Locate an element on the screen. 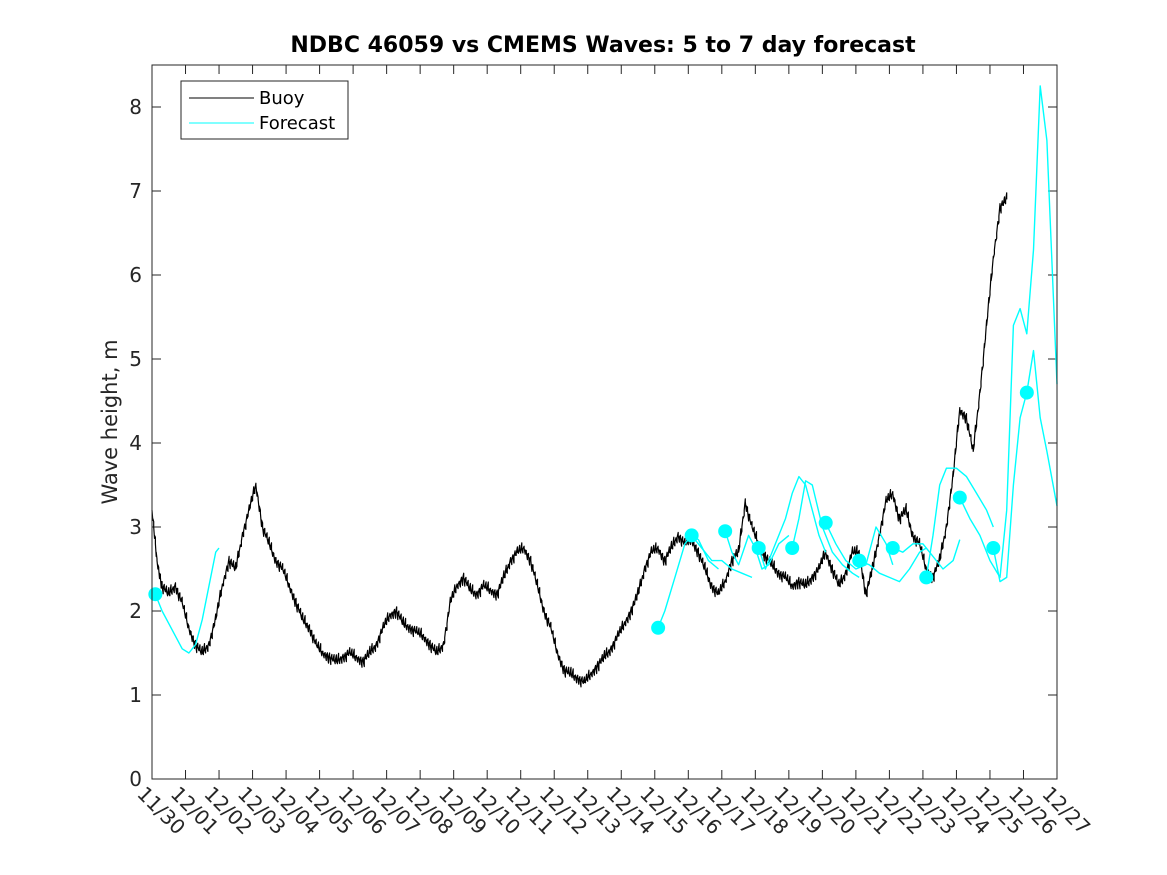 The width and height of the screenshot is (1167, 875). y-tick-label: 7 is located at coordinates (135, 191).